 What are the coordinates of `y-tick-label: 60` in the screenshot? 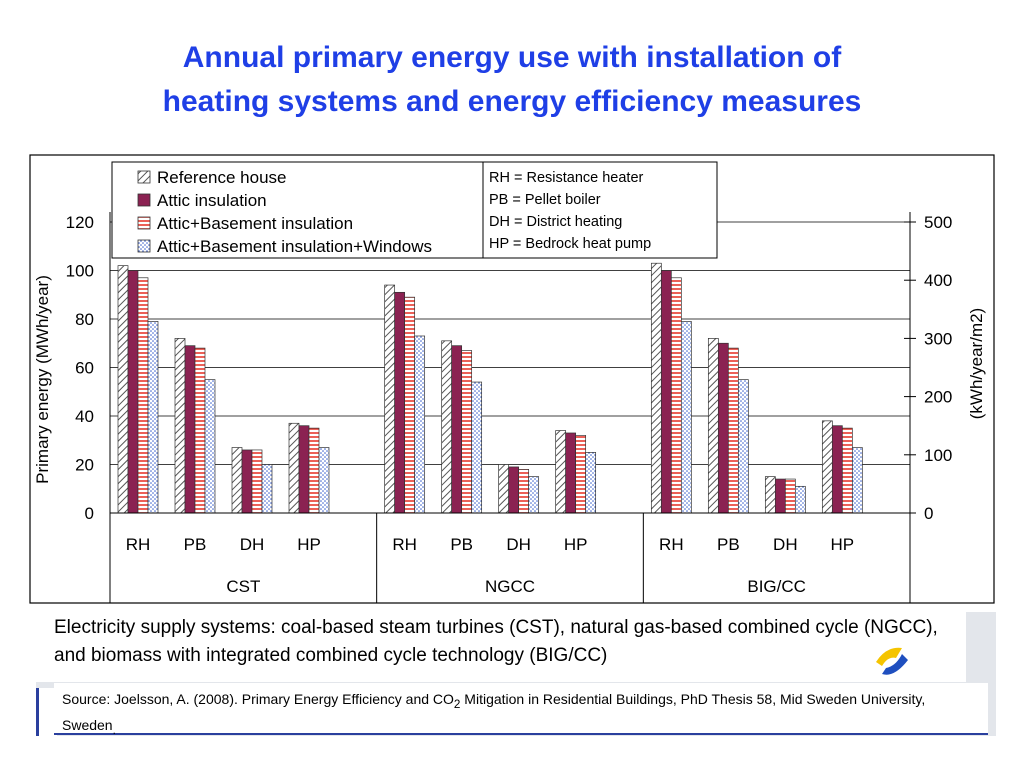 It's located at (84, 368).